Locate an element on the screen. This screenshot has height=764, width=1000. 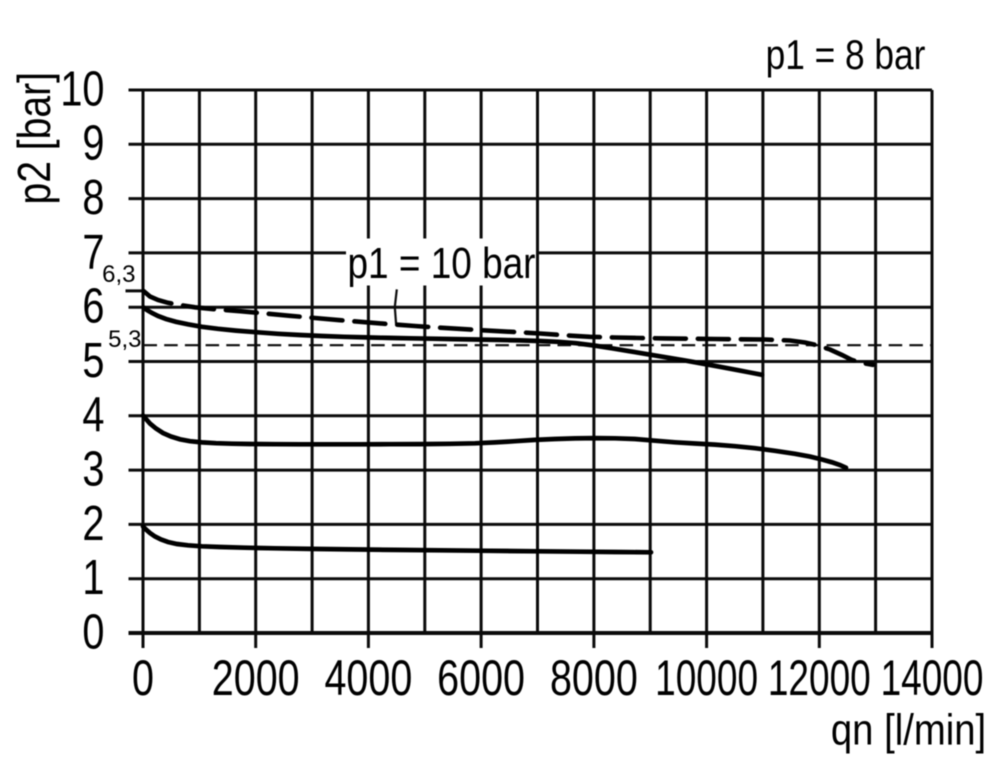
svg-text: 6 is located at coordinates (93, 307).